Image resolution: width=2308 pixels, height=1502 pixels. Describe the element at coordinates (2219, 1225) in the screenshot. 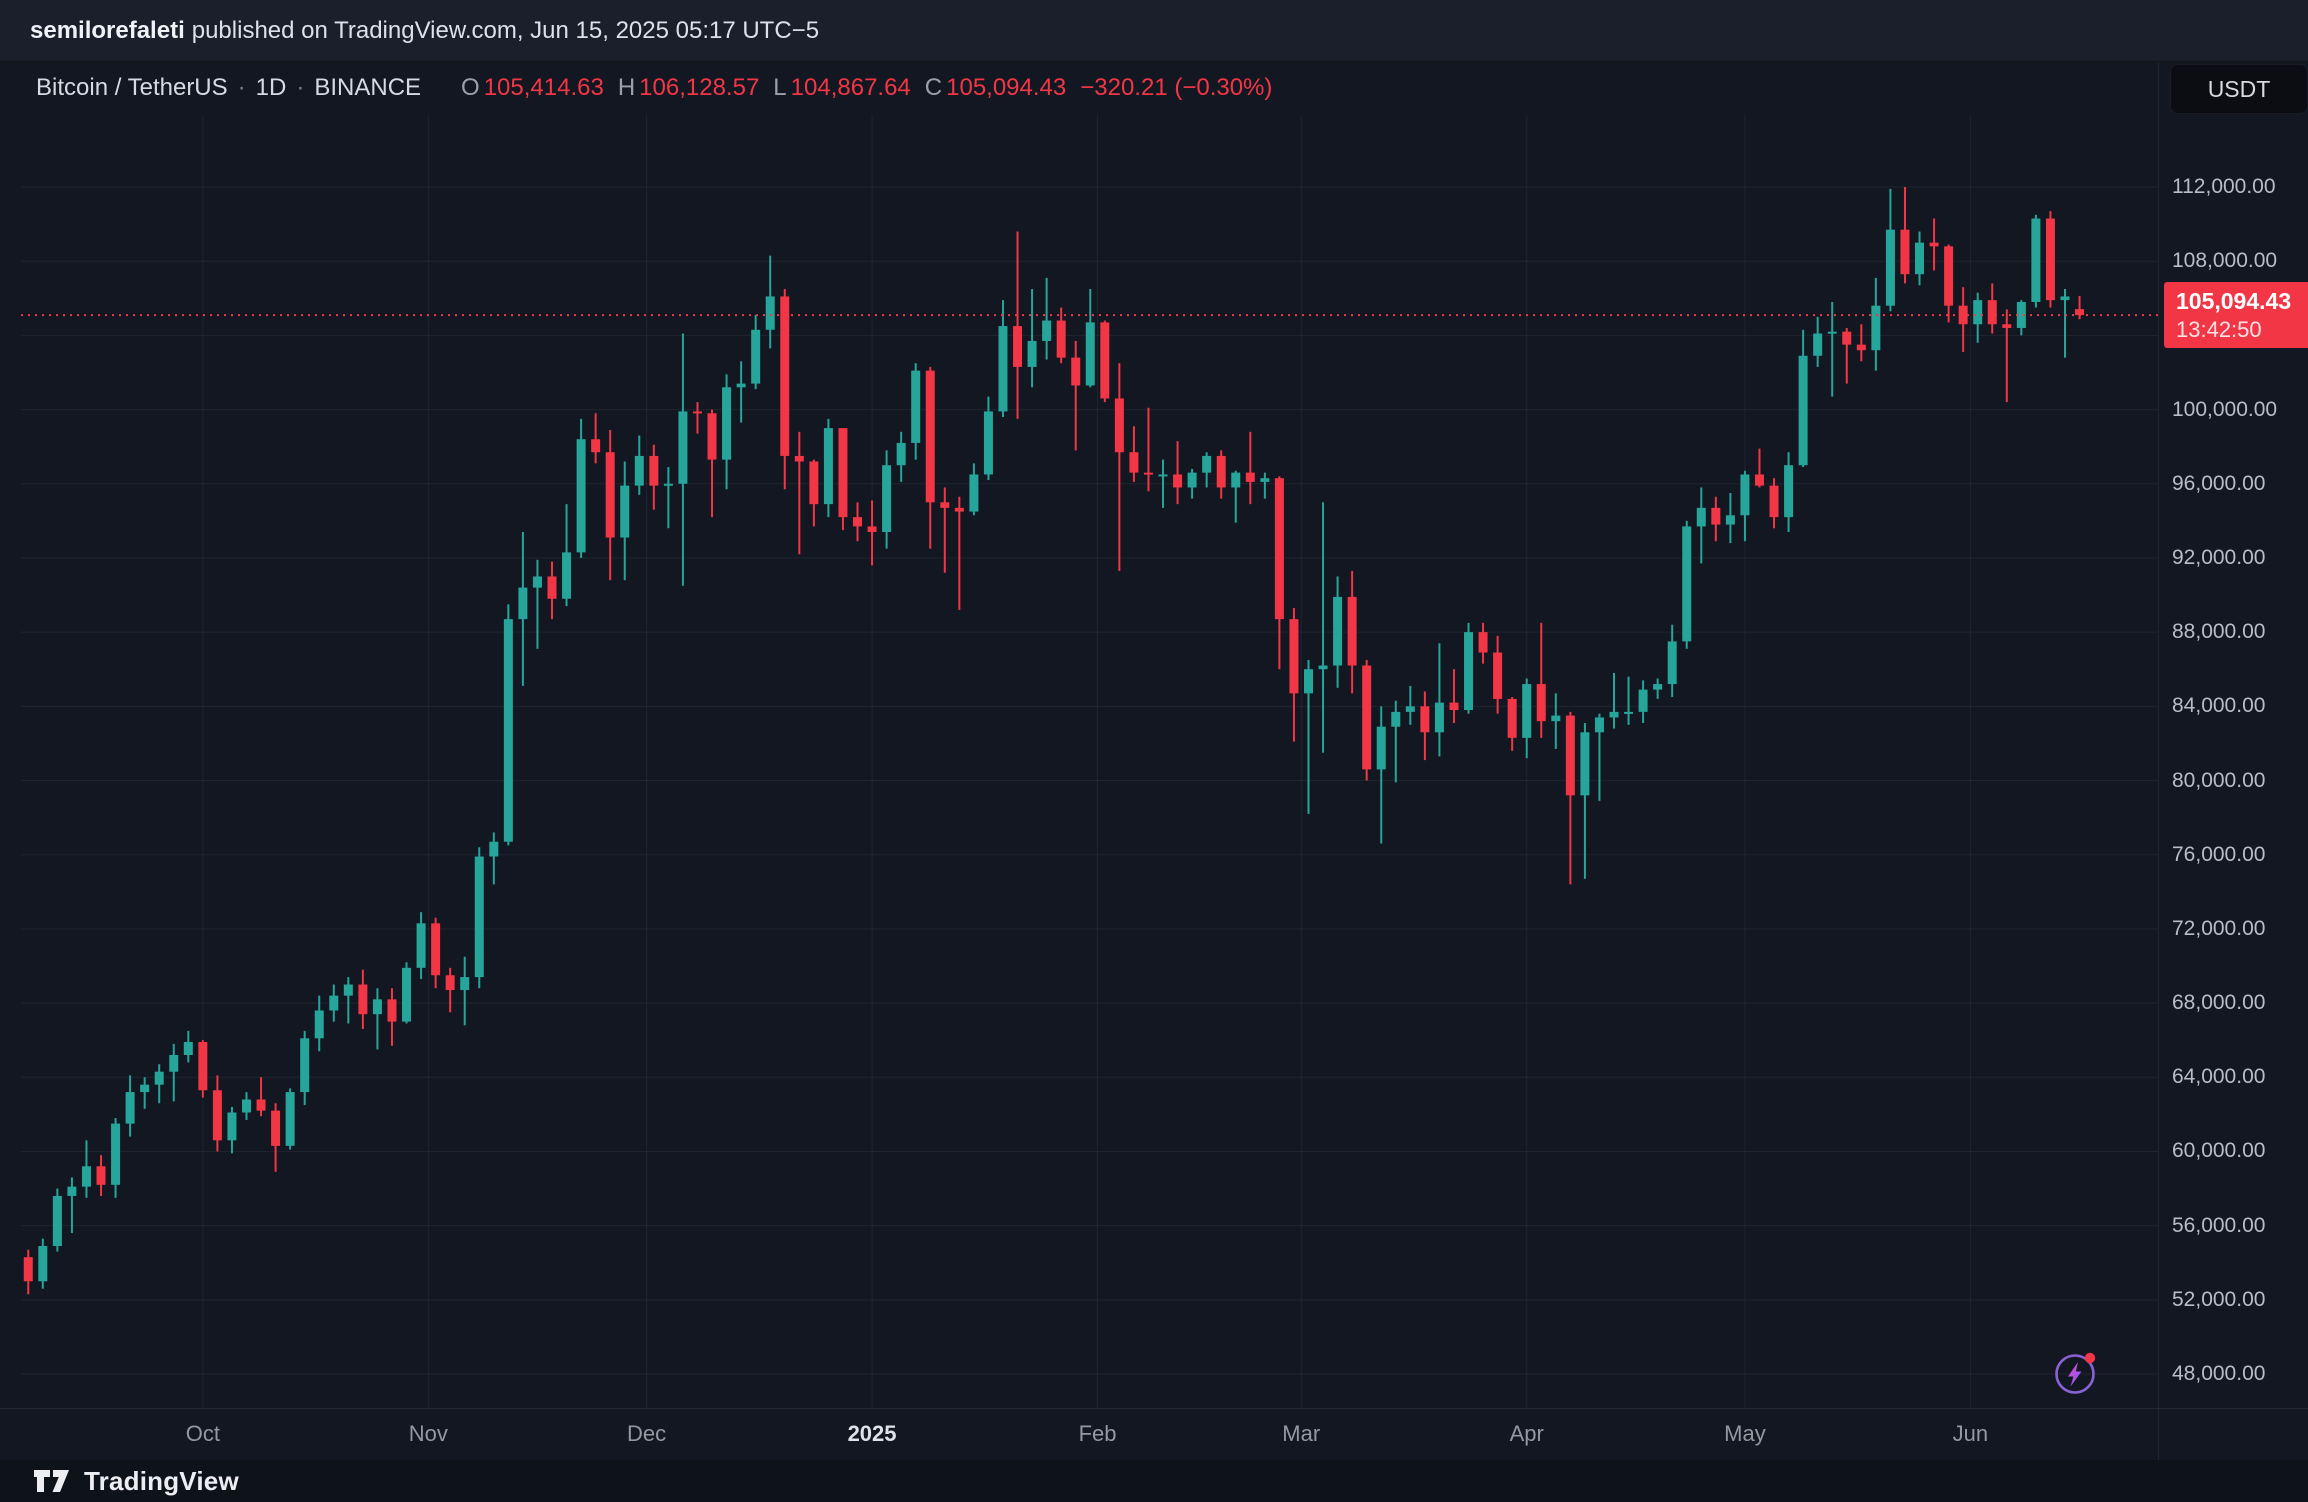

I see `price-tick-label: 56,000.00` at that location.